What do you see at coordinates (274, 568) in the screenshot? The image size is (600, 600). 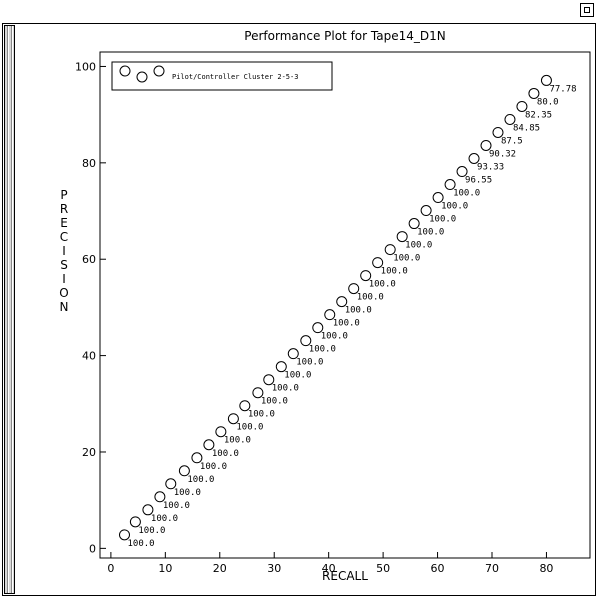 I see `x-tick-label: 30` at bounding box center [274, 568].